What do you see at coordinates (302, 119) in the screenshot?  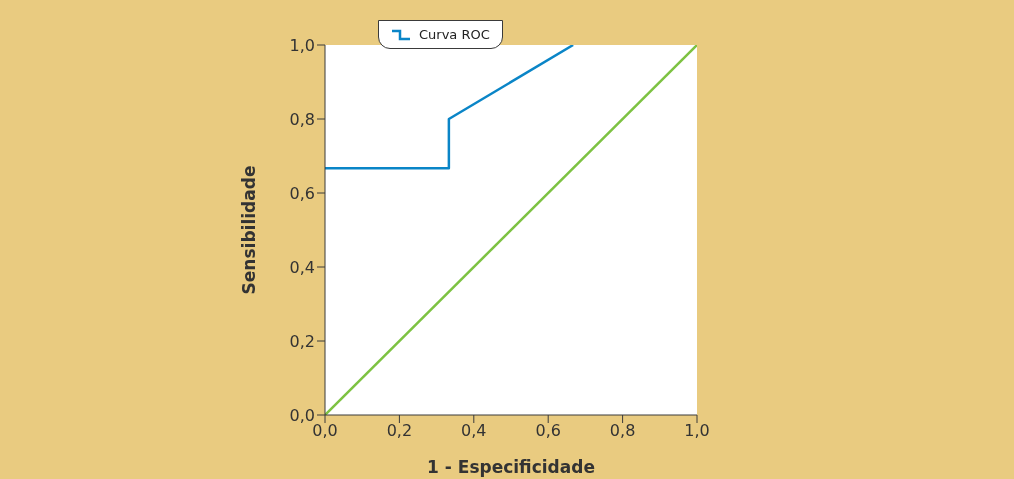 I see `y-tick-label: 0,8` at bounding box center [302, 119].